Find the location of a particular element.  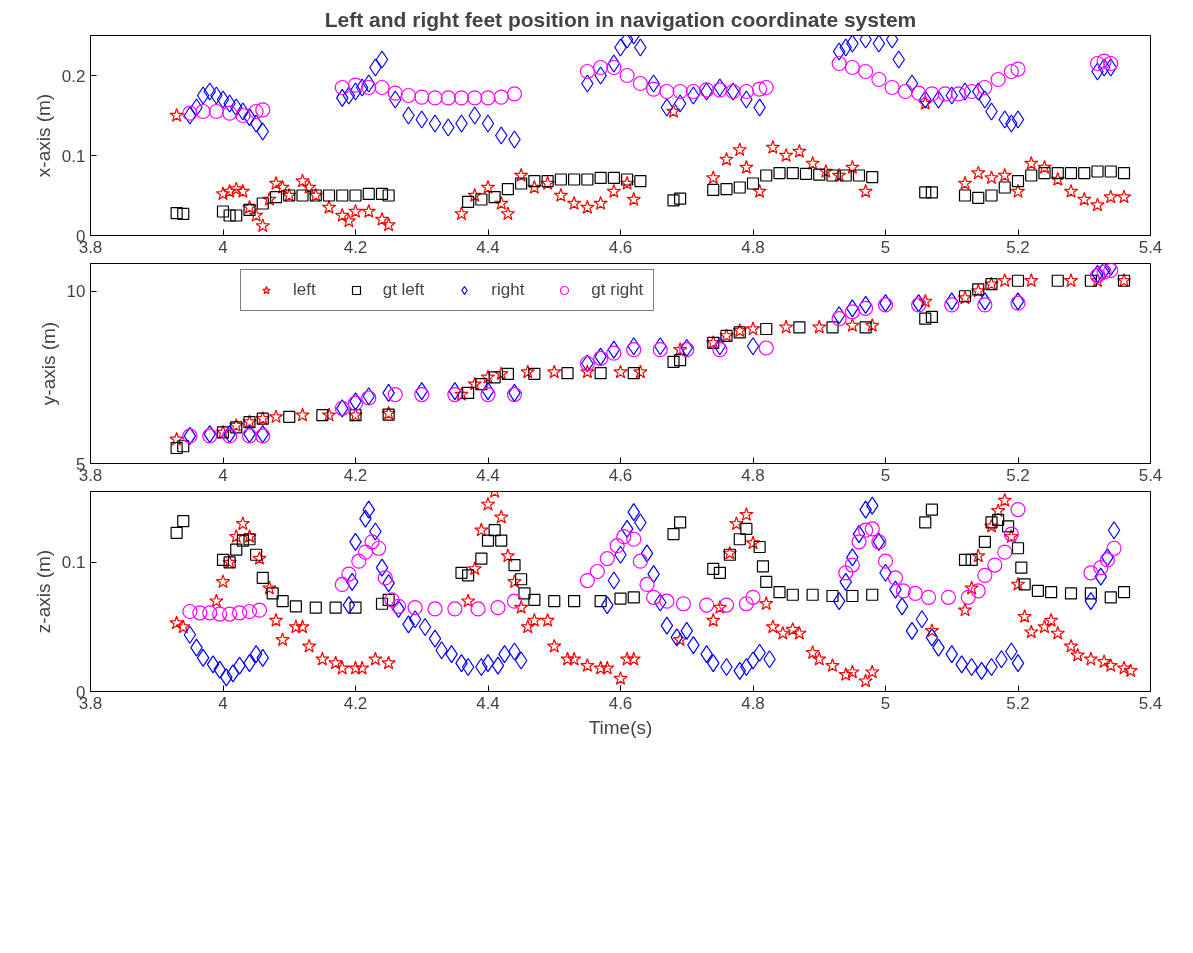

y-axis-title: z-axis (m) is located at coordinates (43, 591).